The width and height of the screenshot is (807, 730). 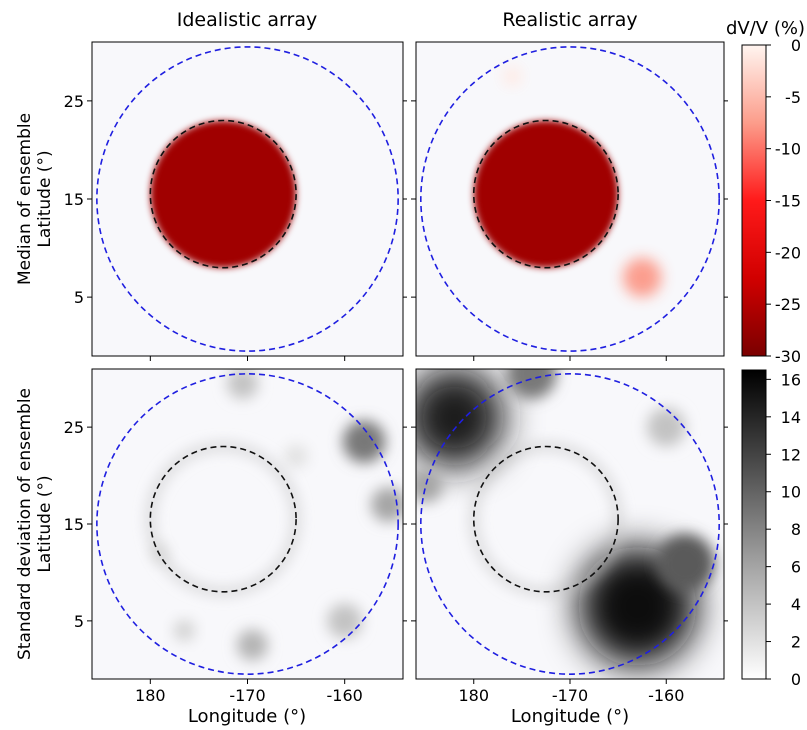 What do you see at coordinates (25, 199) in the screenshot?
I see `row-label-median-title: Median of ensemble` at bounding box center [25, 199].